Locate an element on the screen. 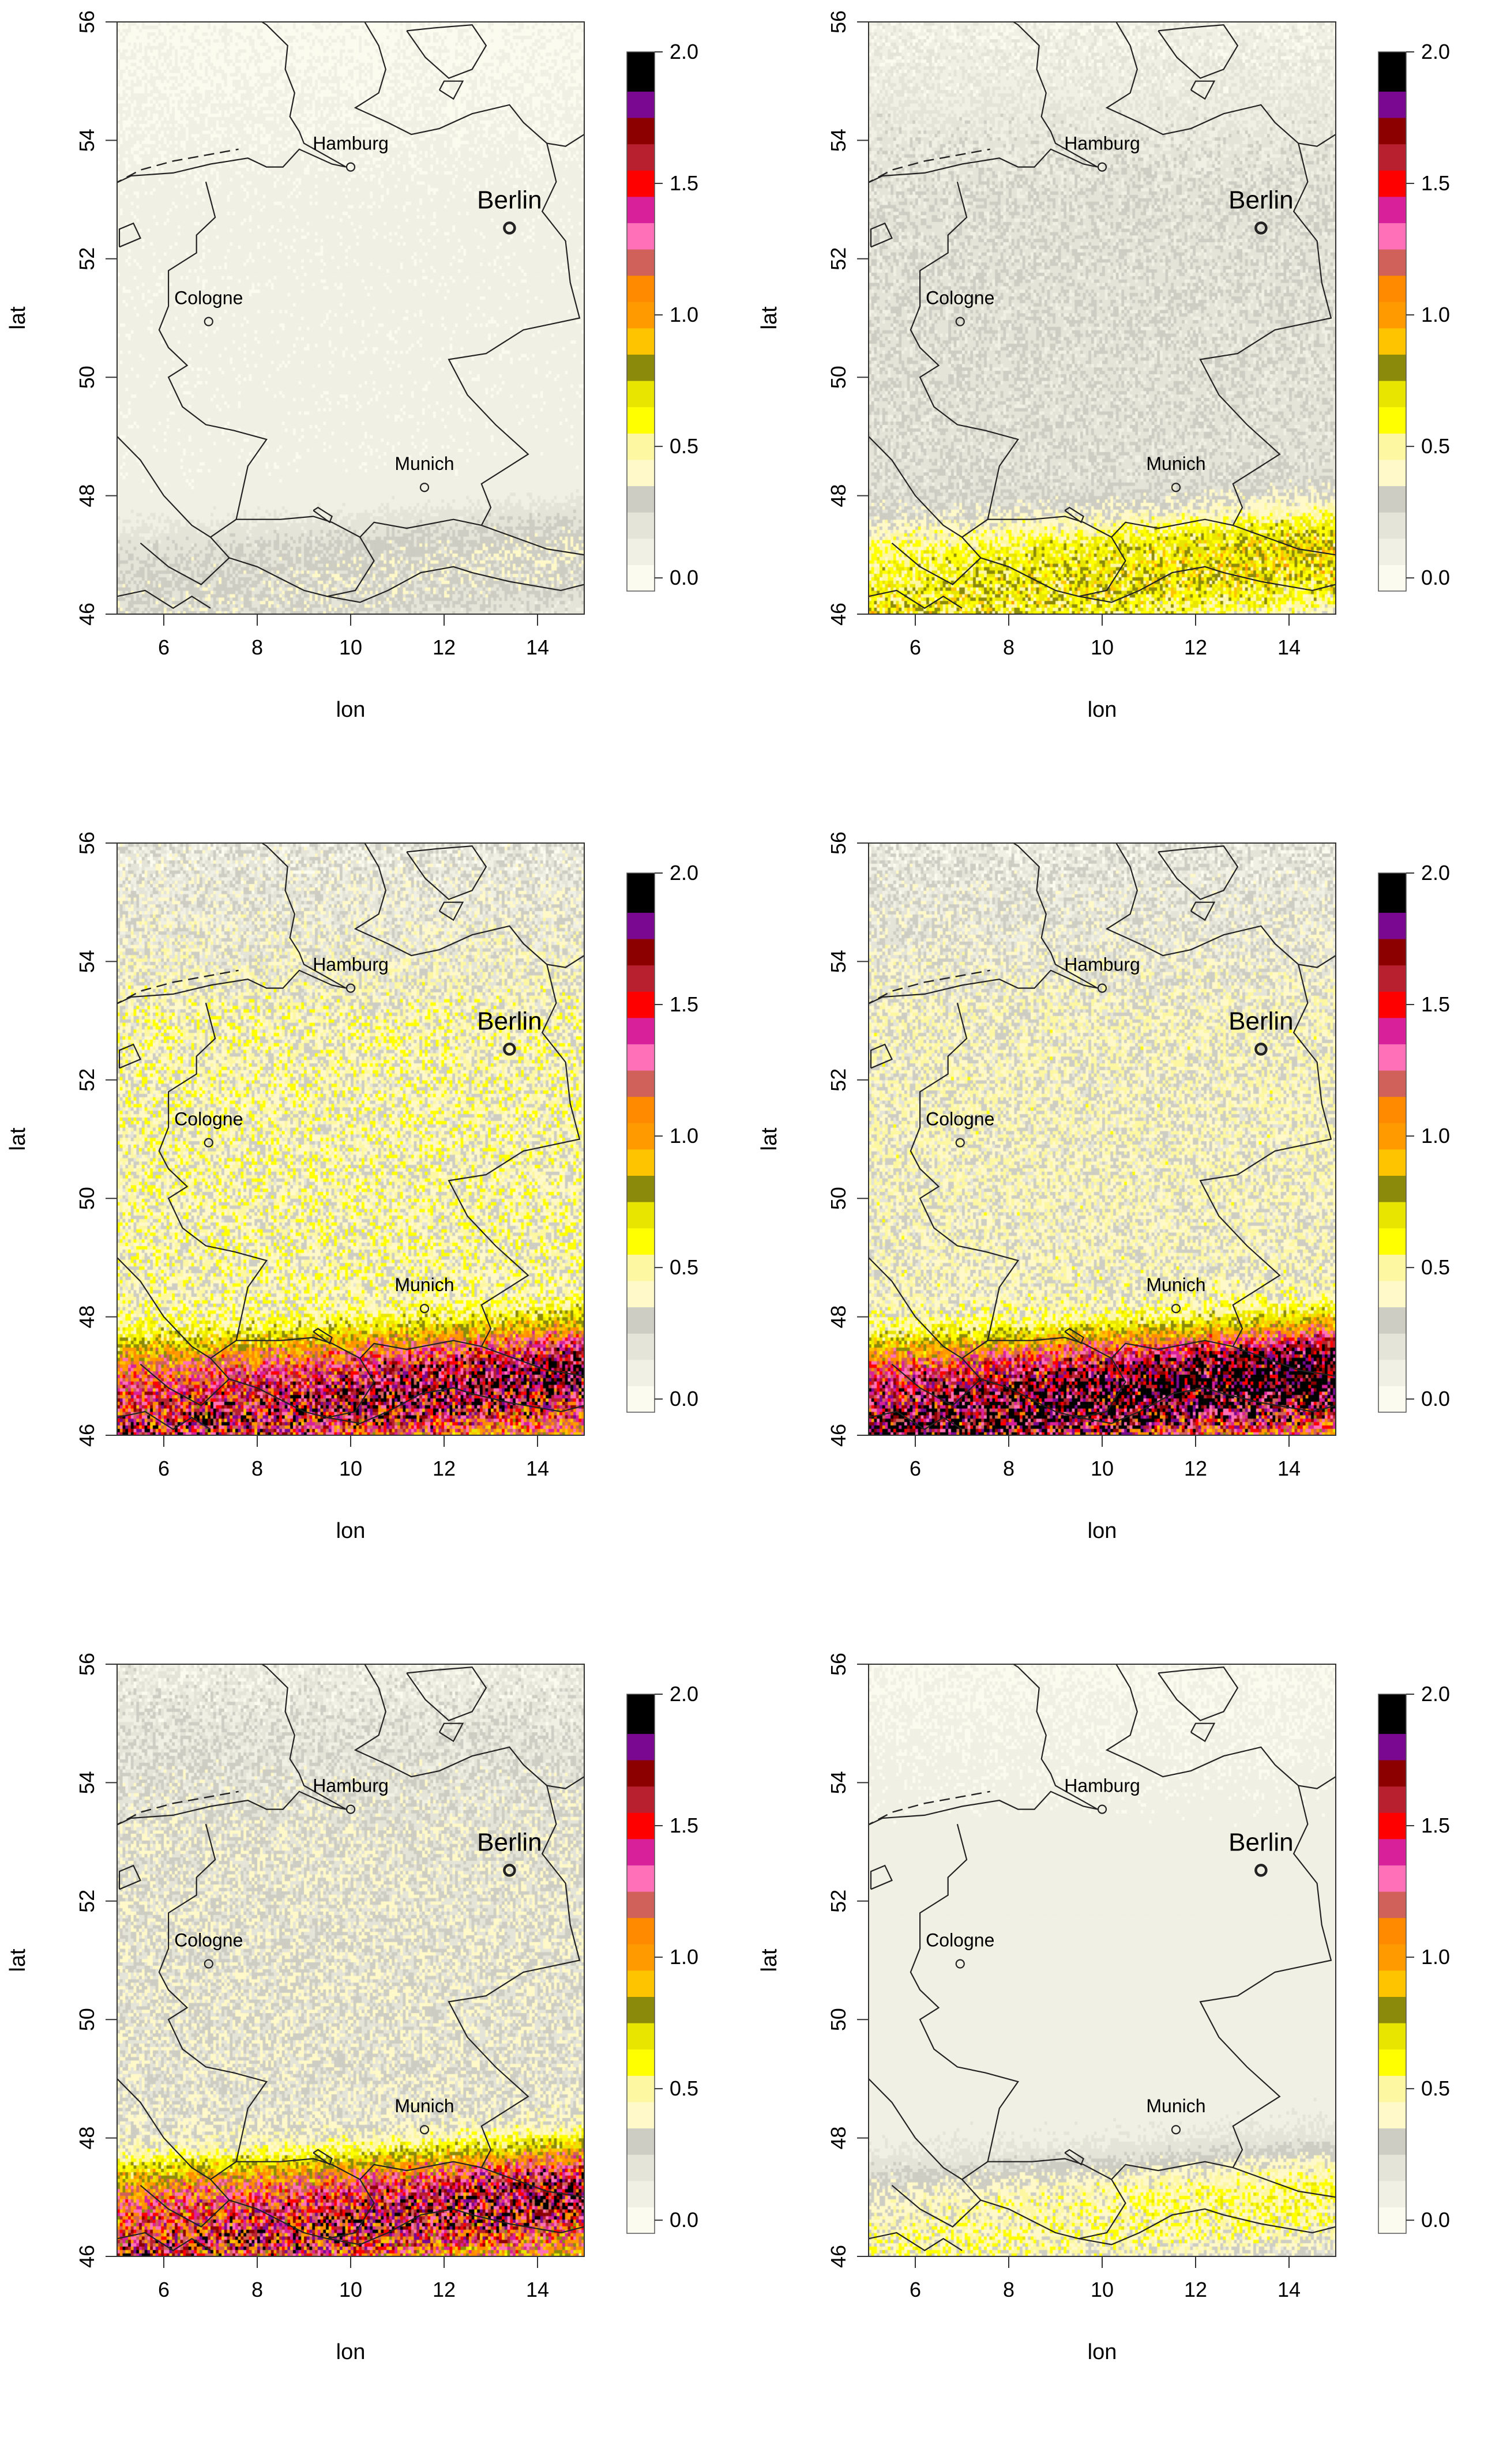 This screenshot has width=1503, height=2464. x-tick-label: 12 is located at coordinates (1196, 2290).